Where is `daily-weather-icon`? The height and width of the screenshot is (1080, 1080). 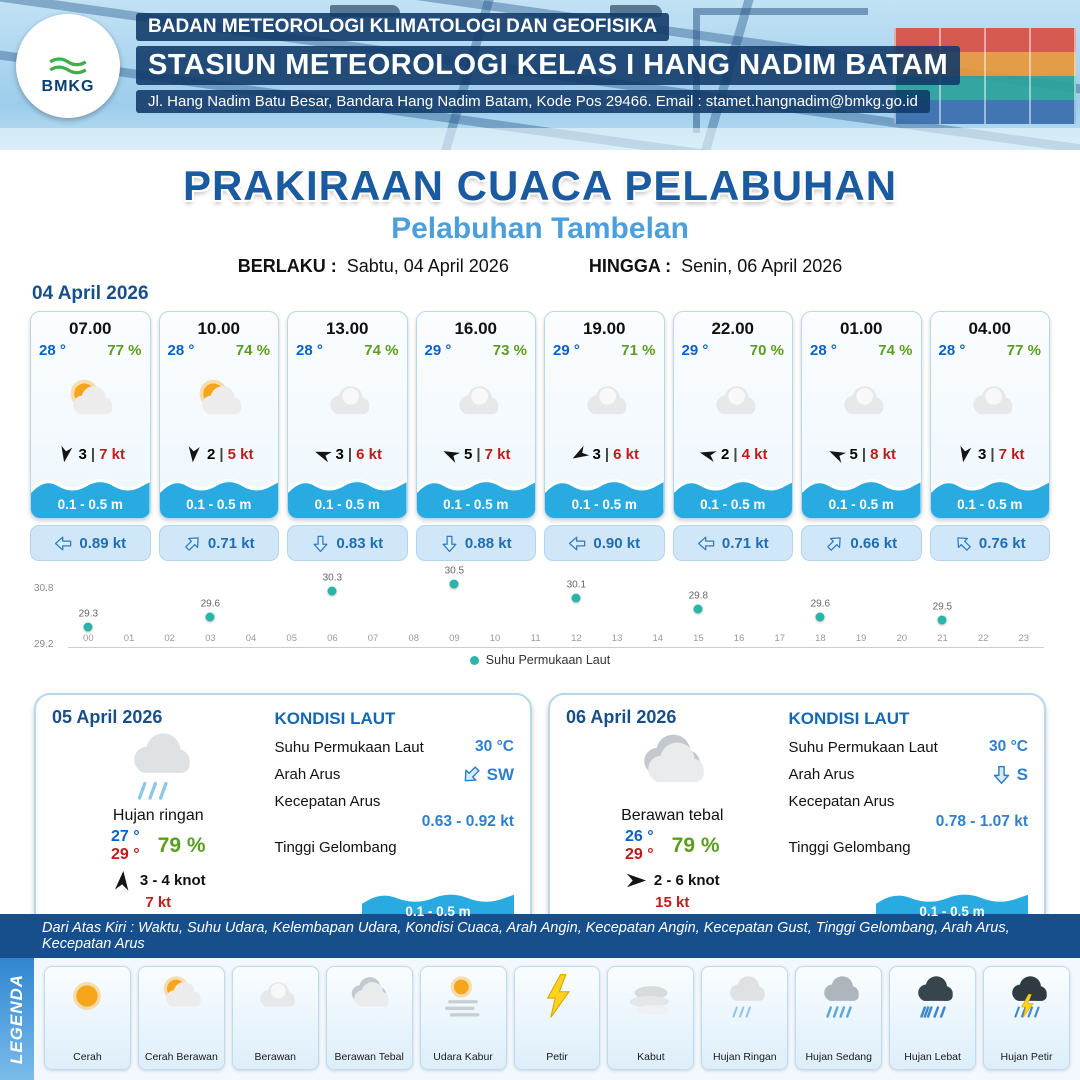
daily-weather-icon is located at coordinates (672, 767).